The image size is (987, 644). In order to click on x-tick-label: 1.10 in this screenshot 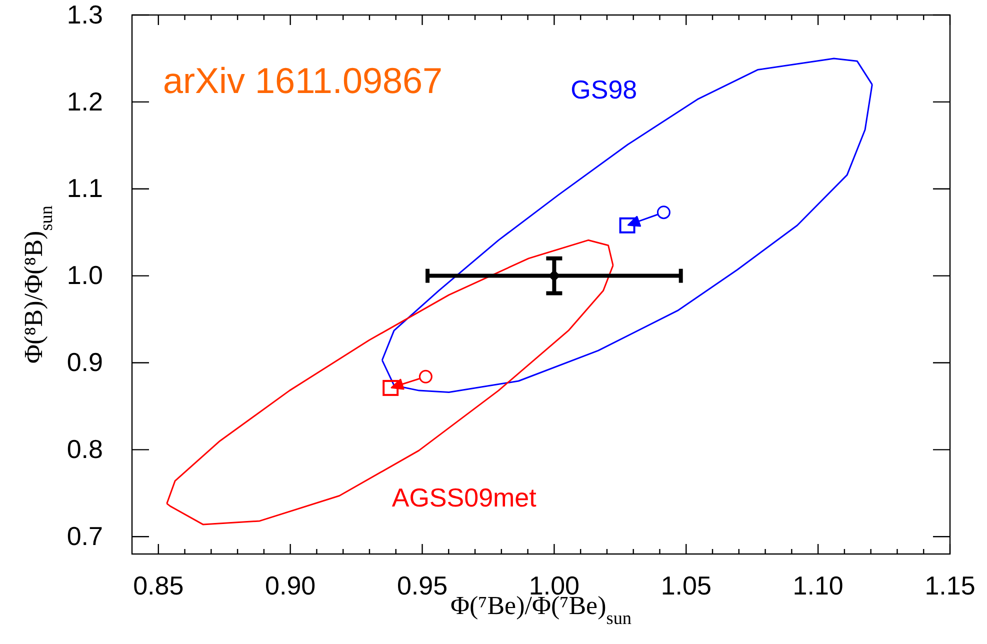, I will do `click(818, 585)`.